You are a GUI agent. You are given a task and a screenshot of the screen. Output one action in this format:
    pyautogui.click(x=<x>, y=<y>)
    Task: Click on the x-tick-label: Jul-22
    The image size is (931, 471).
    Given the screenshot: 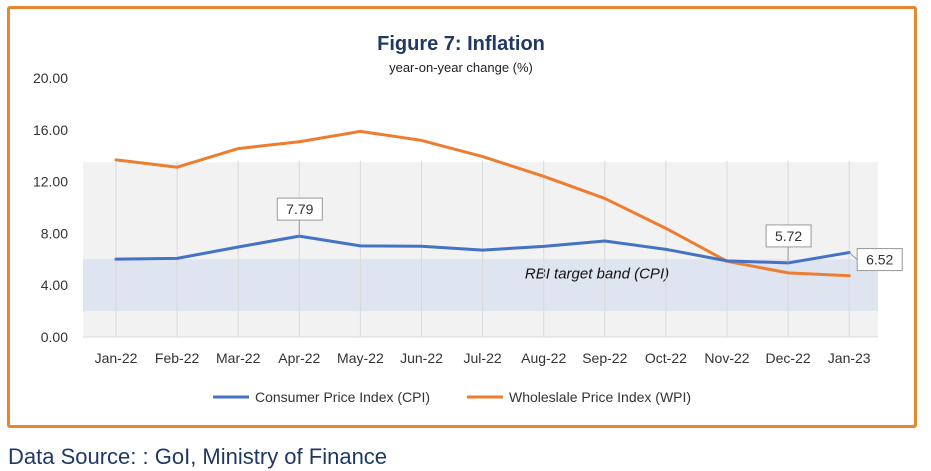 What is the action you would take?
    pyautogui.click(x=483, y=358)
    